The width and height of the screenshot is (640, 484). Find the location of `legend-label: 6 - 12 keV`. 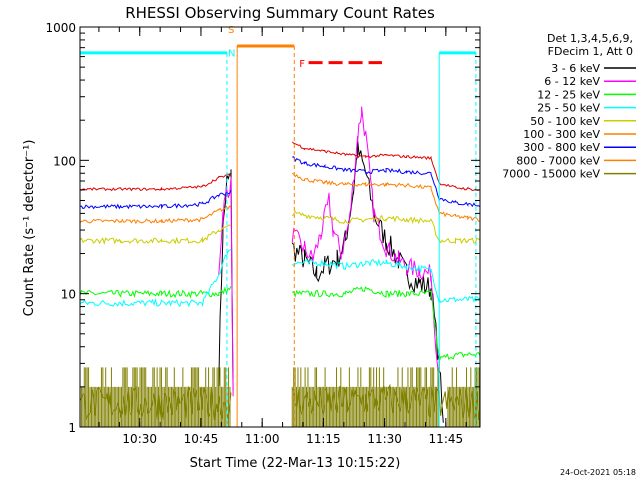

legend-label: 6 - 12 keV is located at coordinates (572, 81).